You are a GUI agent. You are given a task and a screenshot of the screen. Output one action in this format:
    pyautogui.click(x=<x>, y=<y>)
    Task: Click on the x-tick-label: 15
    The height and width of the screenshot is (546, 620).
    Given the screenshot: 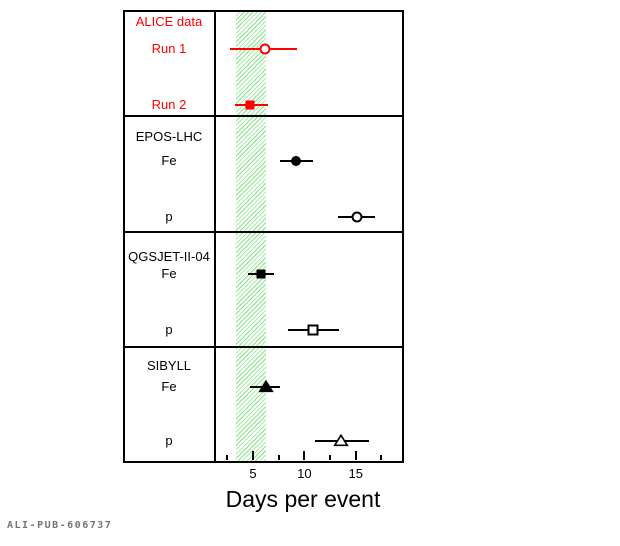 What is the action you would take?
    pyautogui.click(x=355, y=473)
    